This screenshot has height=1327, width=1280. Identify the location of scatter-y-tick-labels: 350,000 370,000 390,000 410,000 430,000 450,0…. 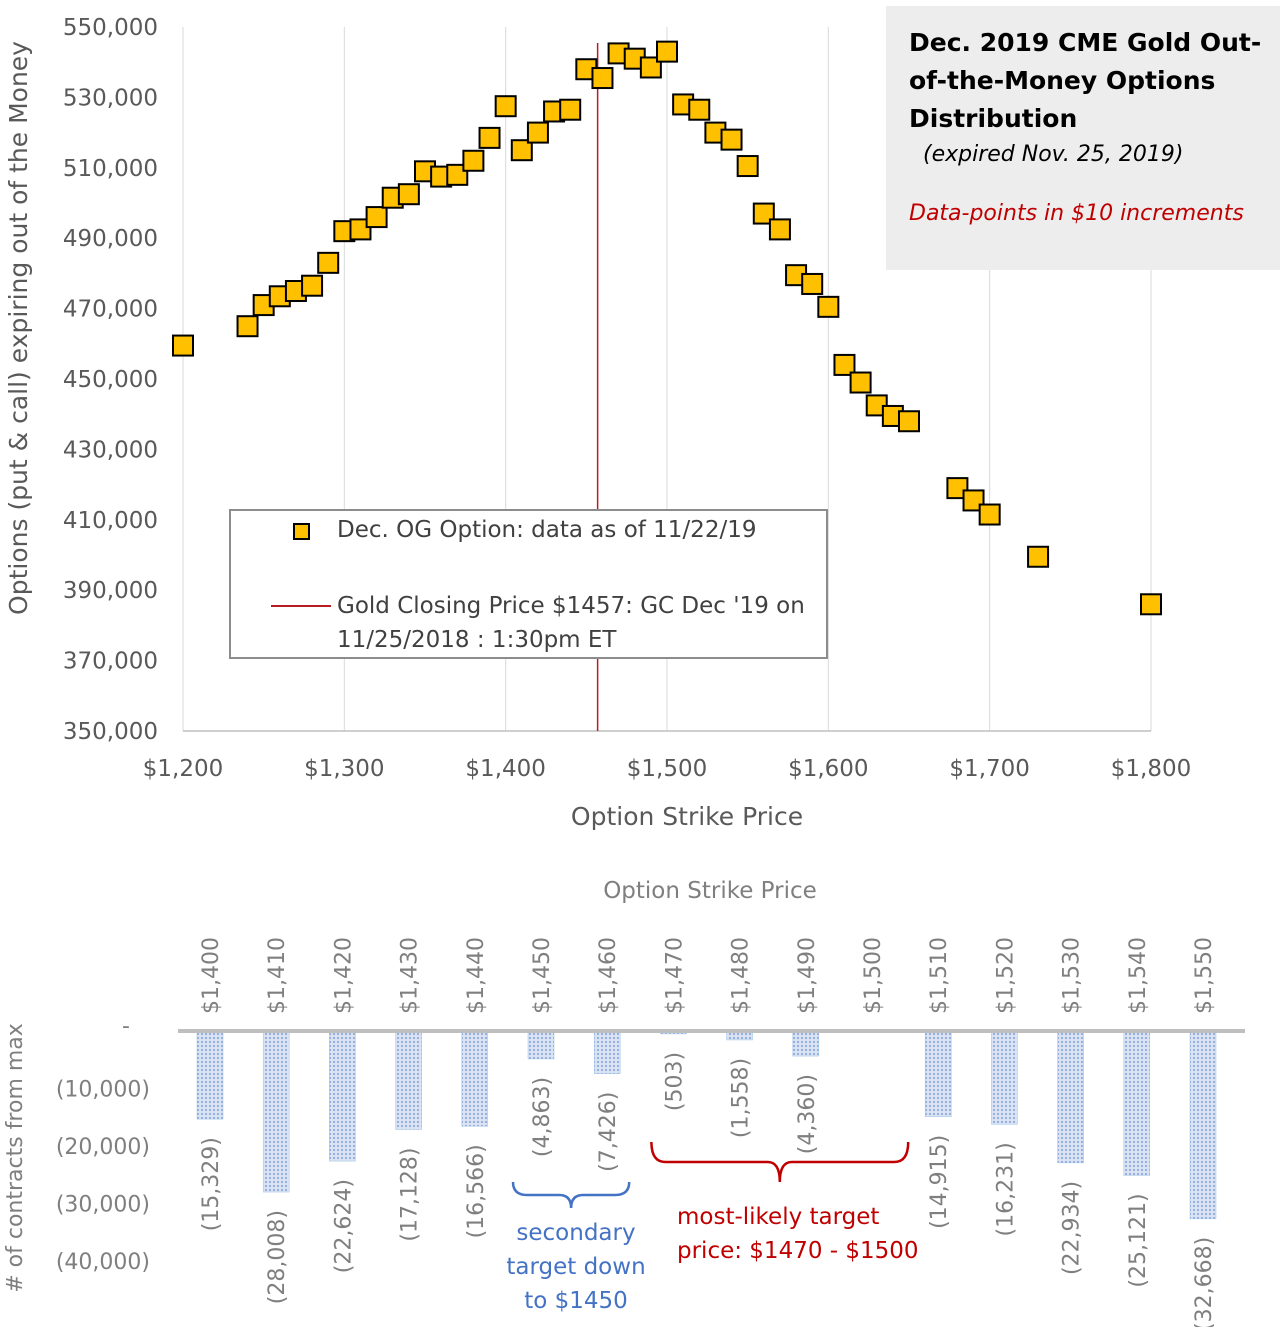
(110, 380).